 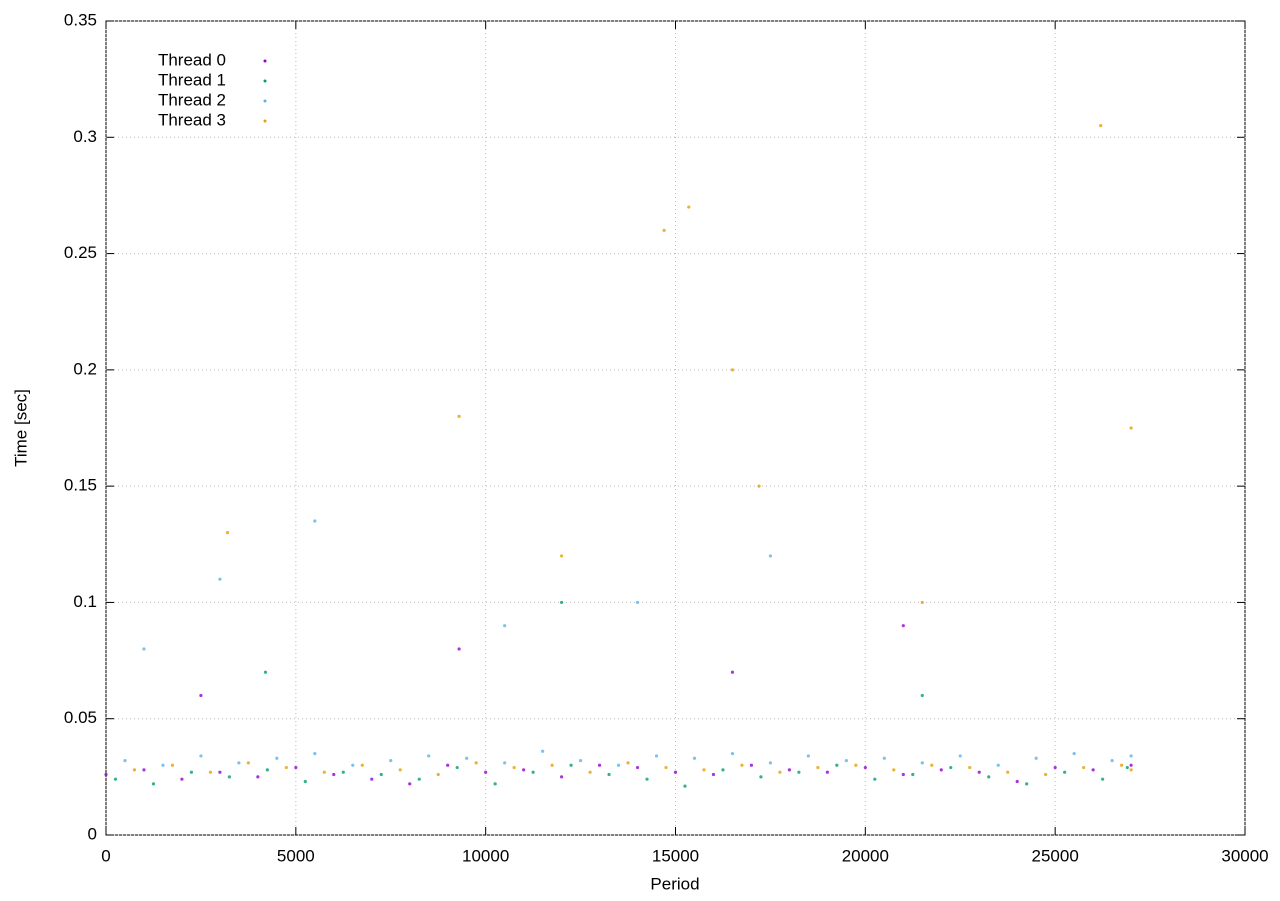 I want to click on legend-label: Thread 0, so click(x=192, y=59).